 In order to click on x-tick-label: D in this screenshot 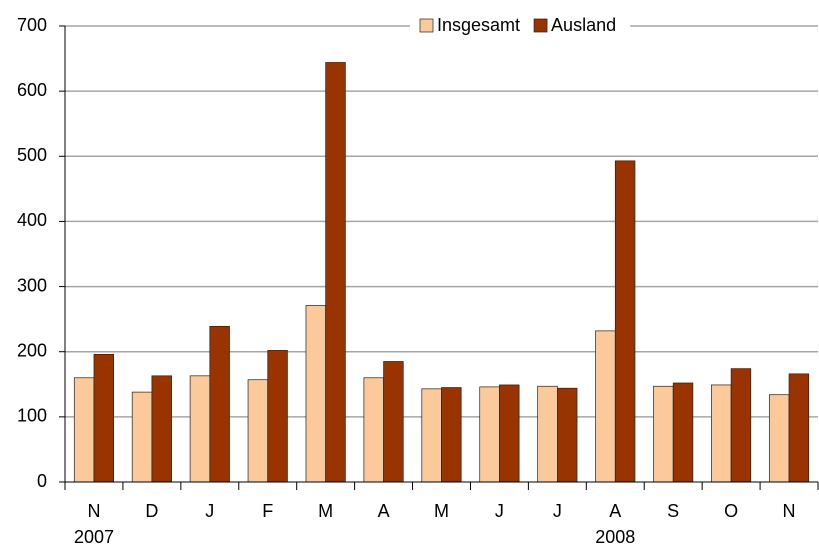, I will do `click(151, 511)`.